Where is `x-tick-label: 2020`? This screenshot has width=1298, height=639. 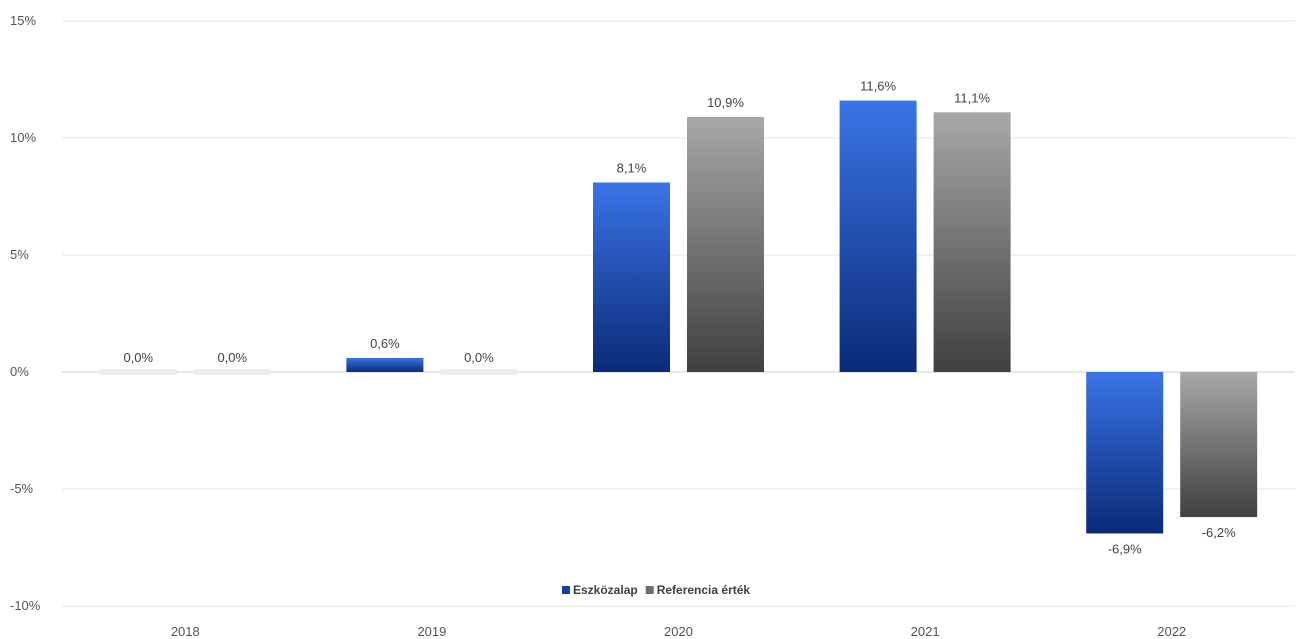
x-tick-label: 2020 is located at coordinates (678, 631).